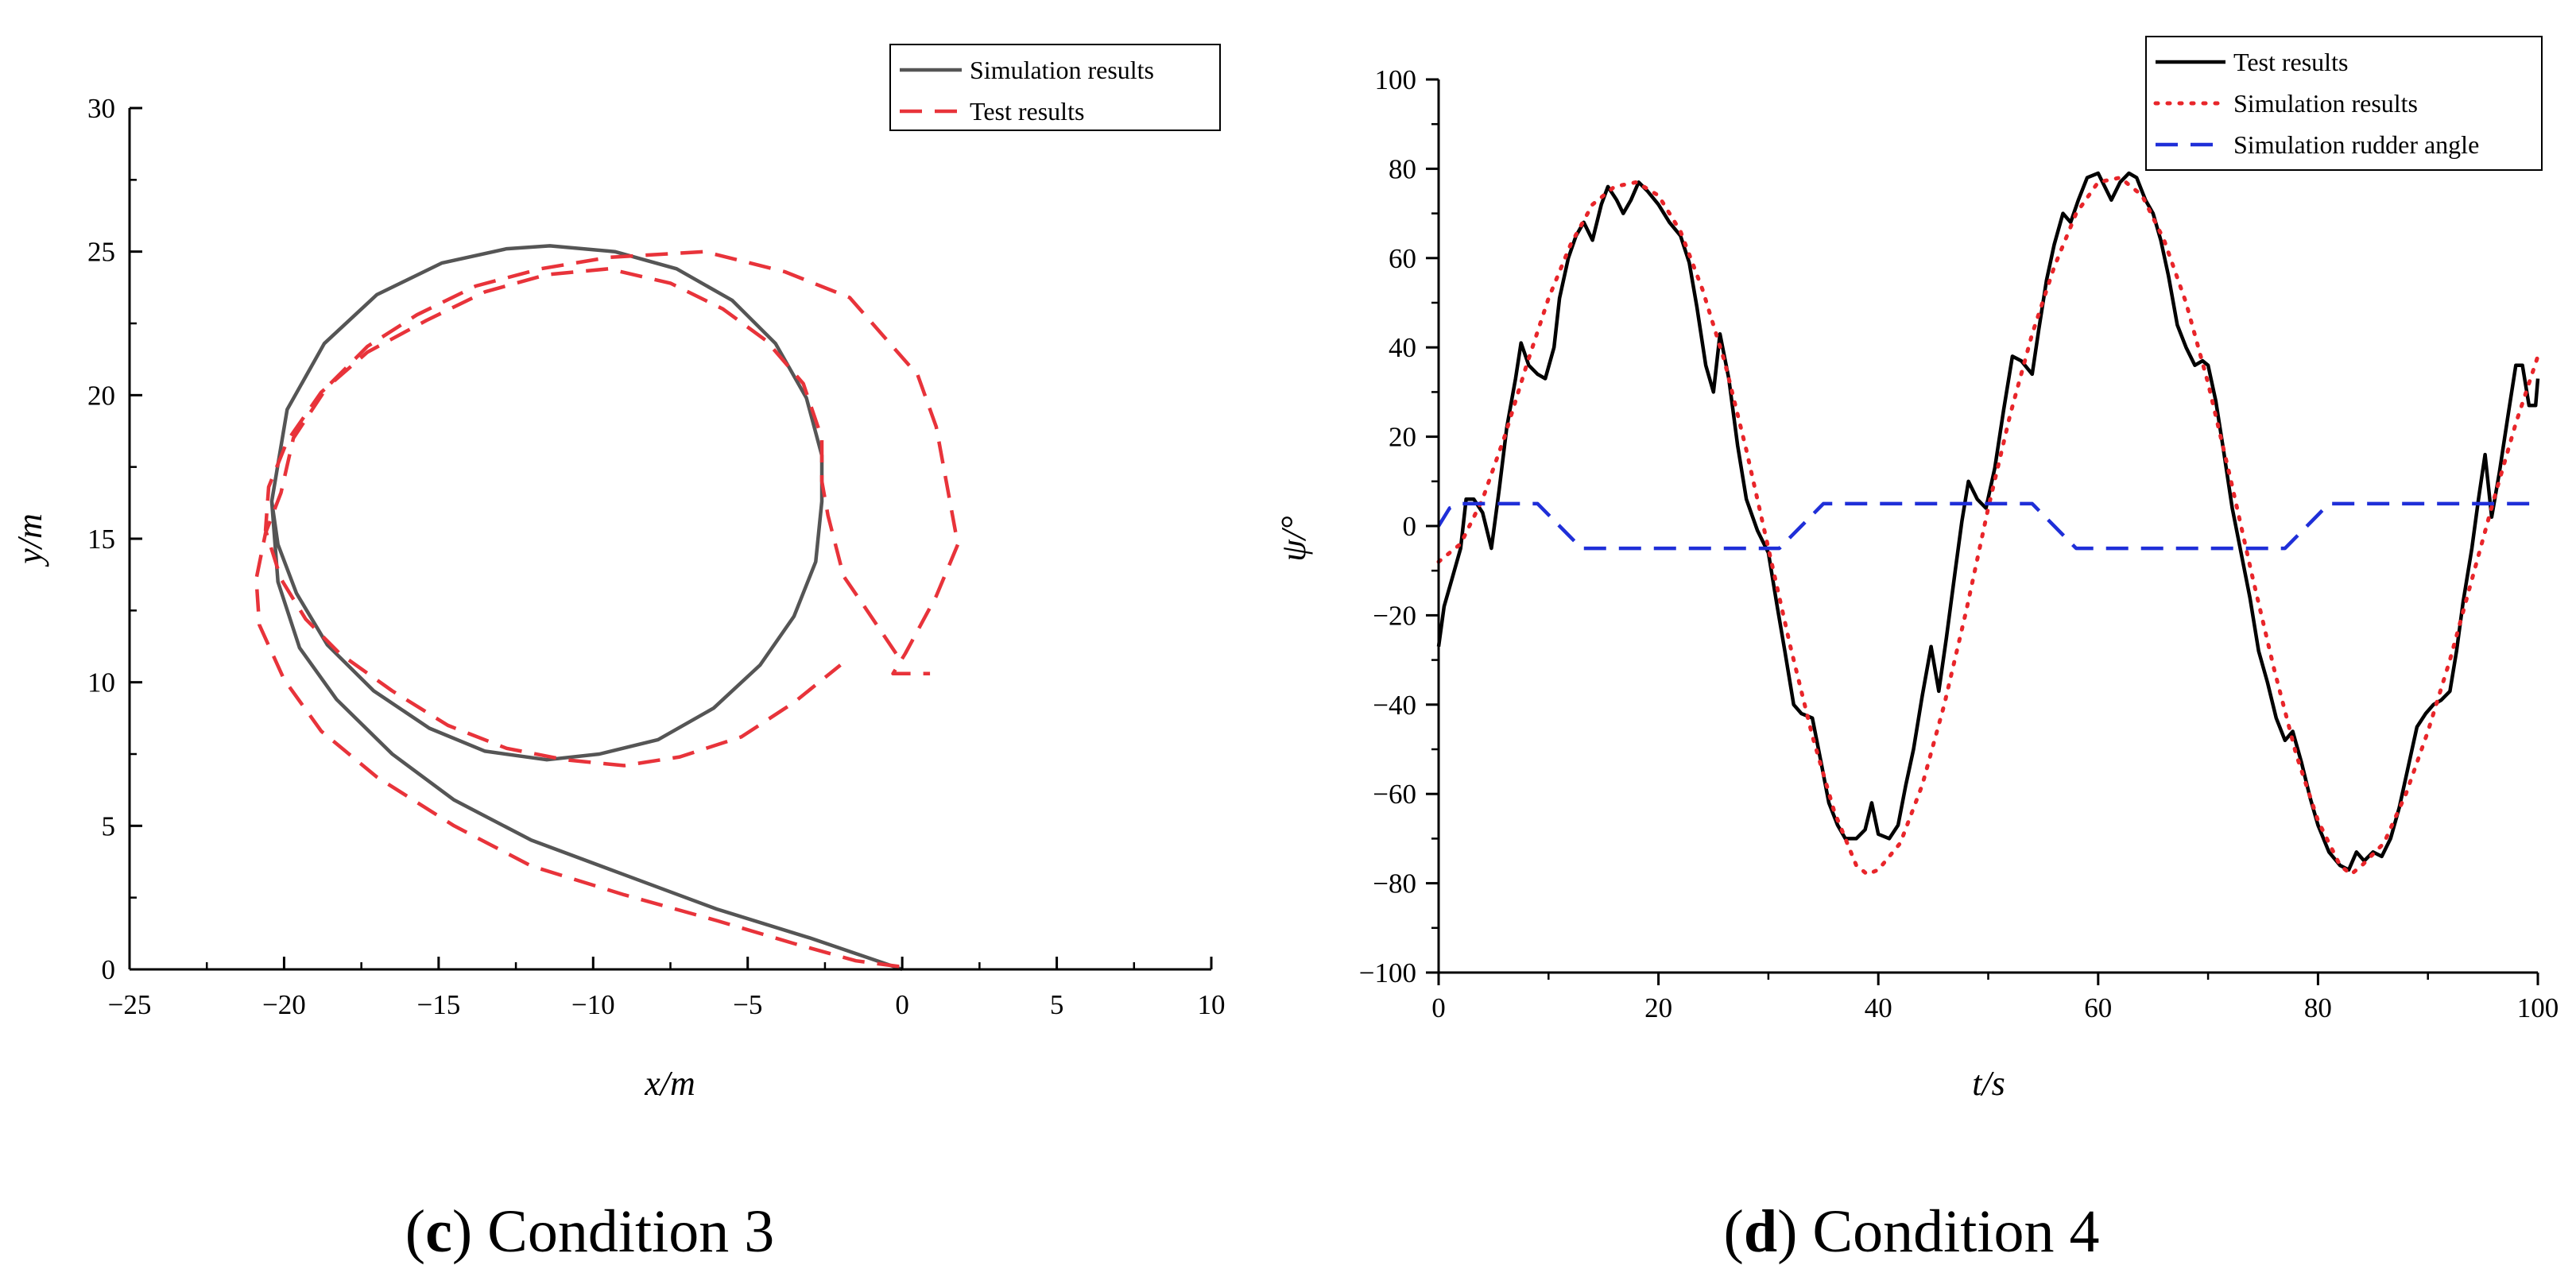 The height and width of the screenshot is (1288, 2576). I want to click on panel-c-caption: (c) Condition 3, so click(589, 1231).